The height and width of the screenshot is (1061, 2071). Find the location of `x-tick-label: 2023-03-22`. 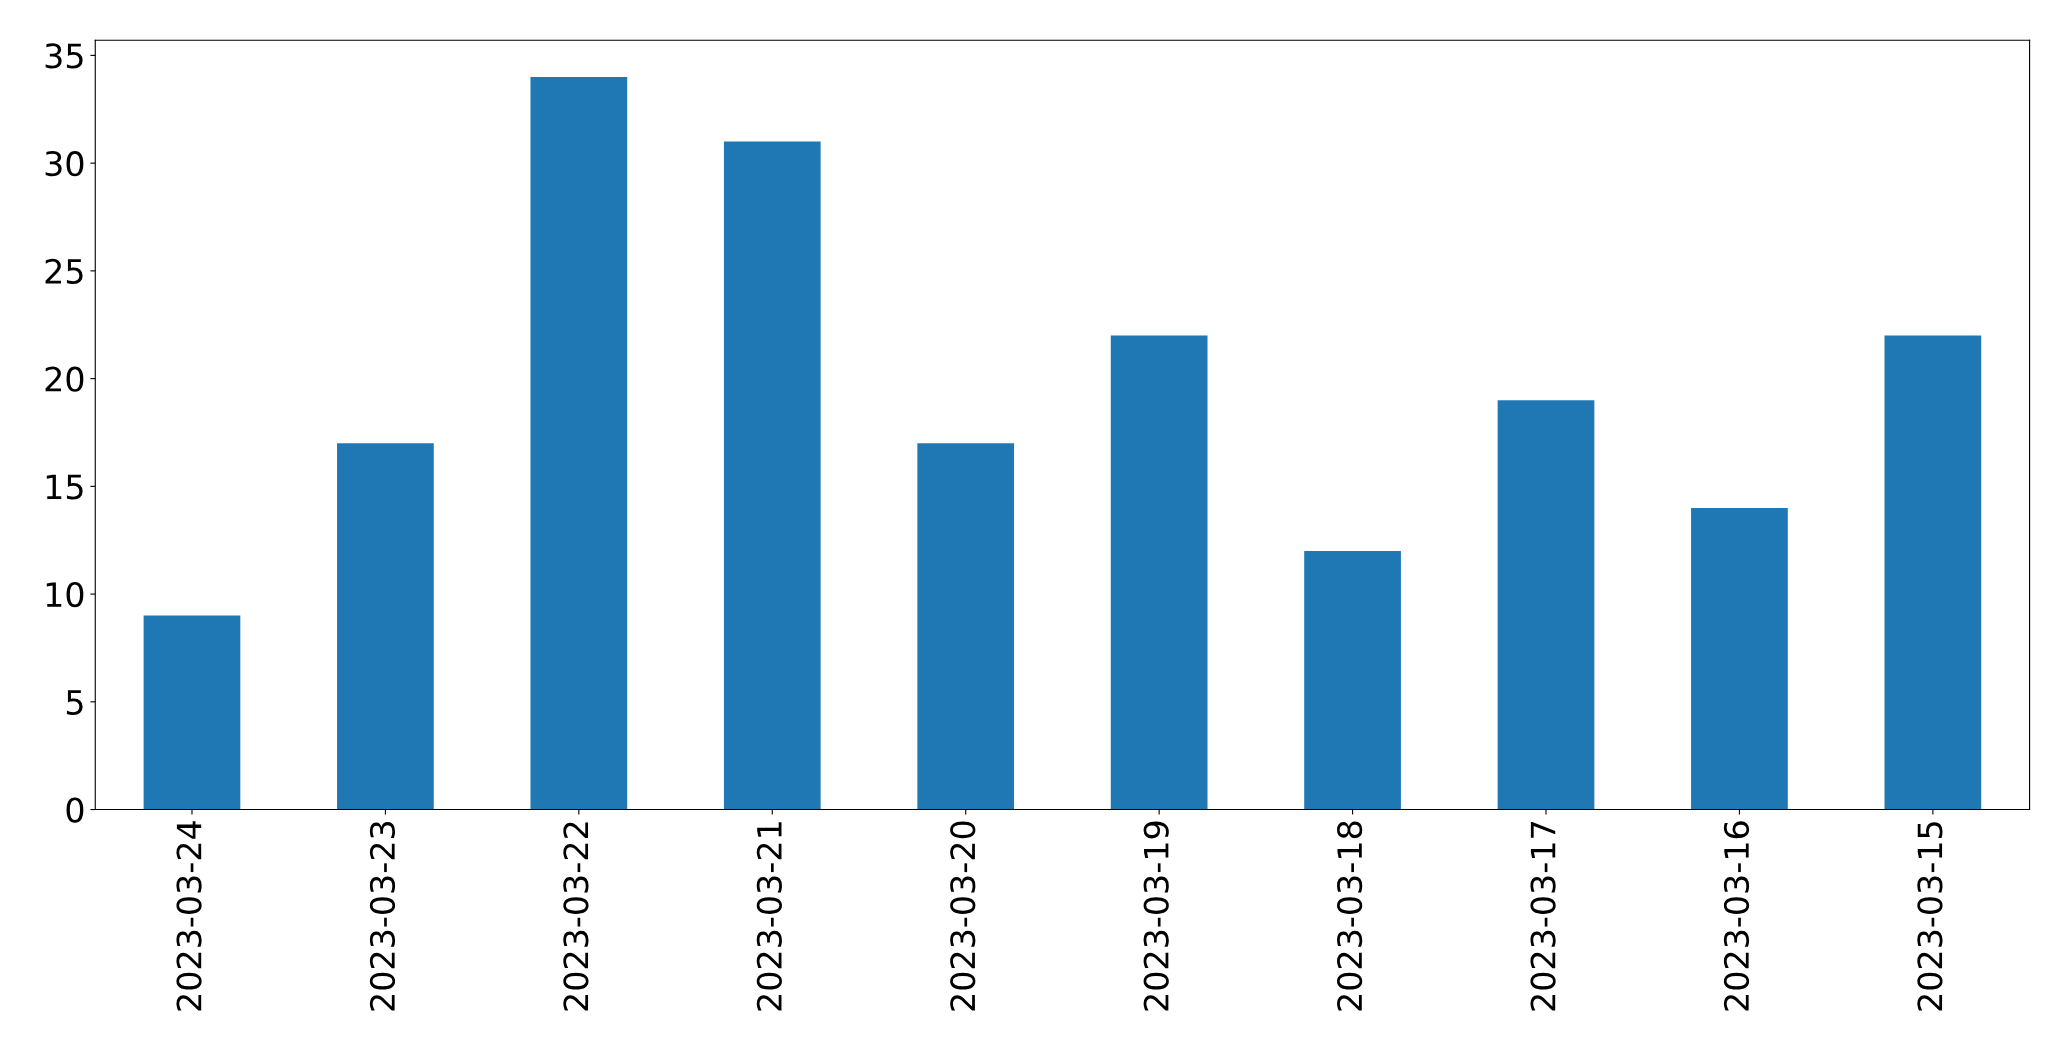

x-tick-label: 2023-03-22 is located at coordinates (576, 916).